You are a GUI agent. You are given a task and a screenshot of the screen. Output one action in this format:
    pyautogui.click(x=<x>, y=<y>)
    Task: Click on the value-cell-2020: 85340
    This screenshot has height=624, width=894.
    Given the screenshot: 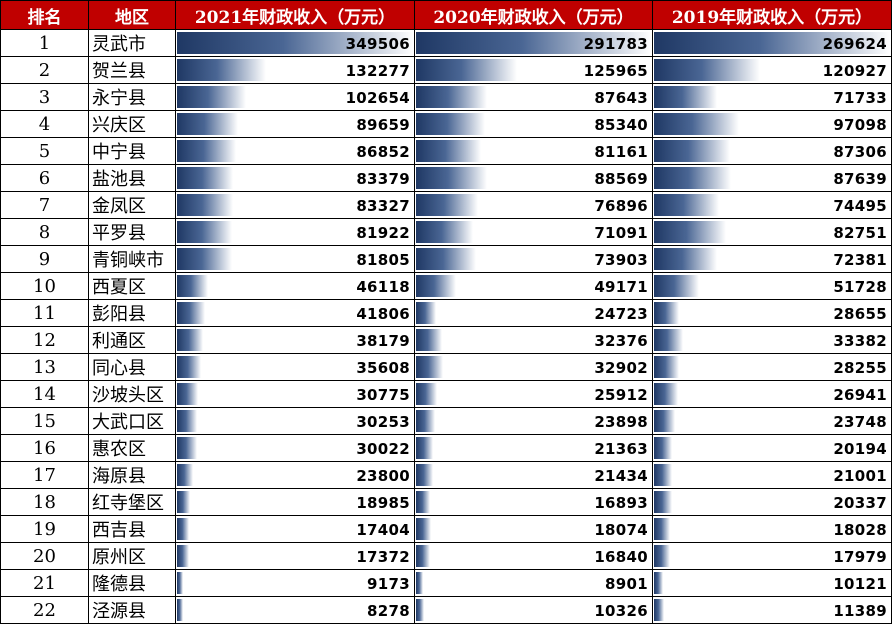 What is the action you would take?
    pyautogui.click(x=533, y=124)
    